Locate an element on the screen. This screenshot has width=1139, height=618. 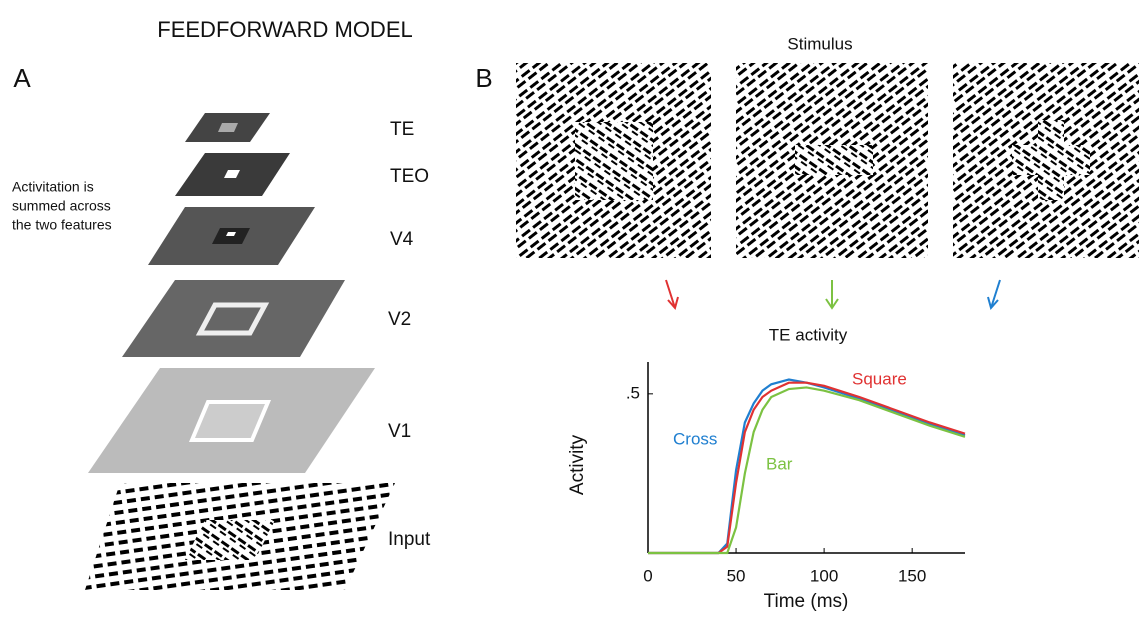
series-label: Cross is located at coordinates (695, 438).